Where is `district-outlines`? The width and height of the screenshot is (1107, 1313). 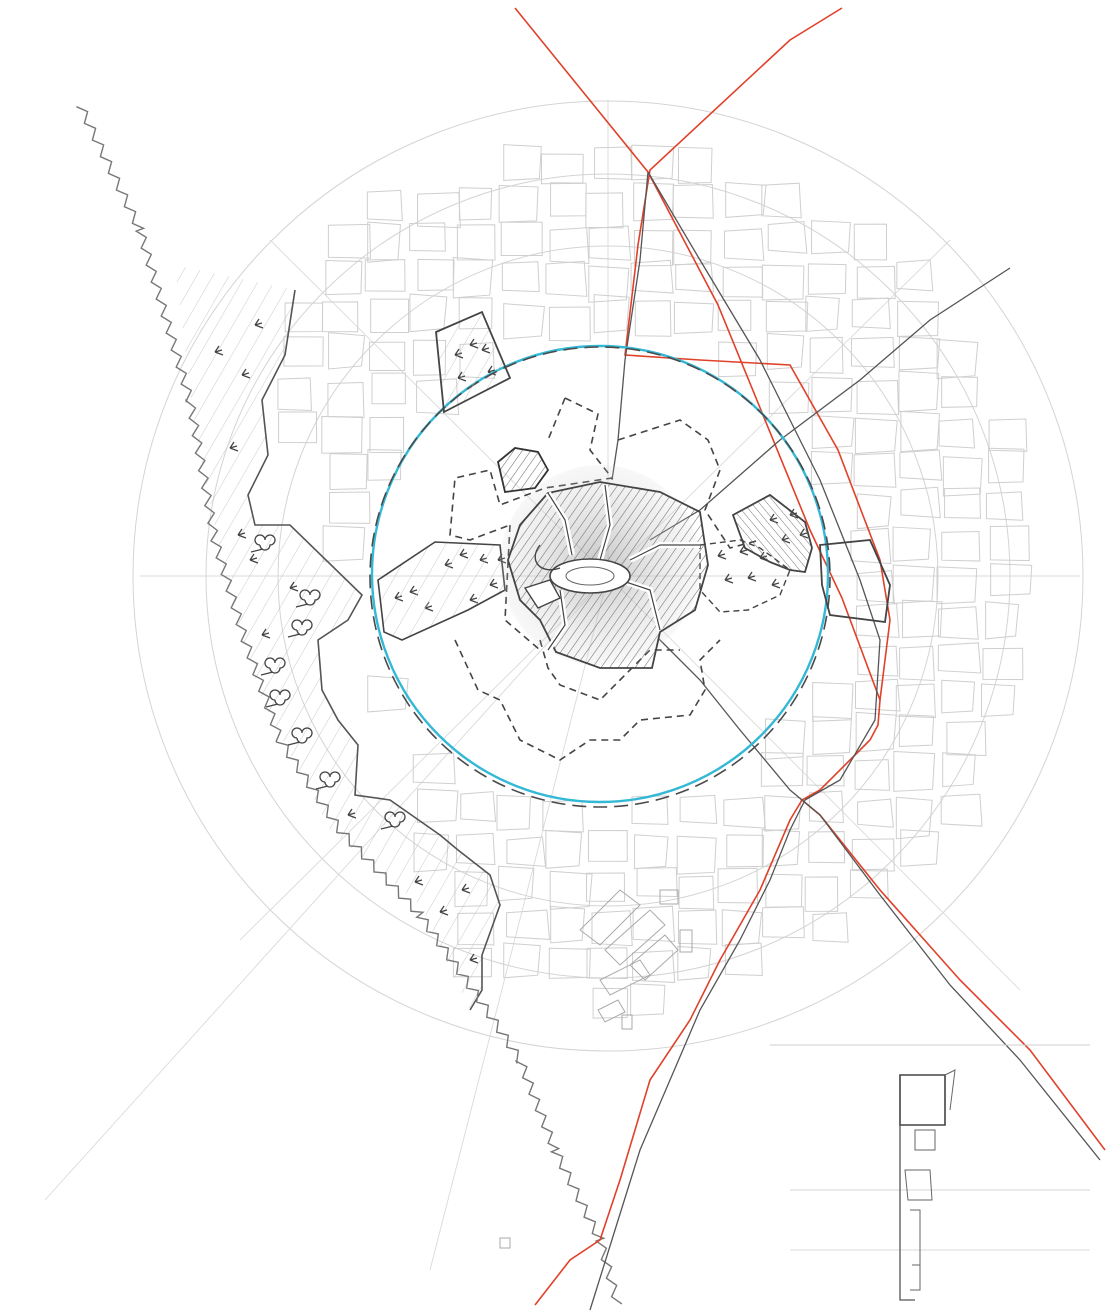 district-outlines is located at coordinates (605, 579).